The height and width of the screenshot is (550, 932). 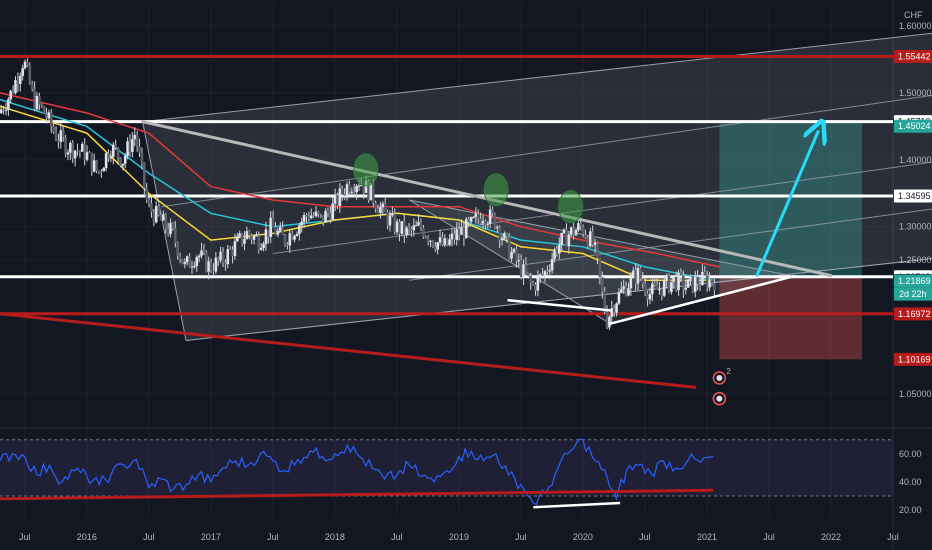 I want to click on event-count: 2, so click(x=728, y=371).